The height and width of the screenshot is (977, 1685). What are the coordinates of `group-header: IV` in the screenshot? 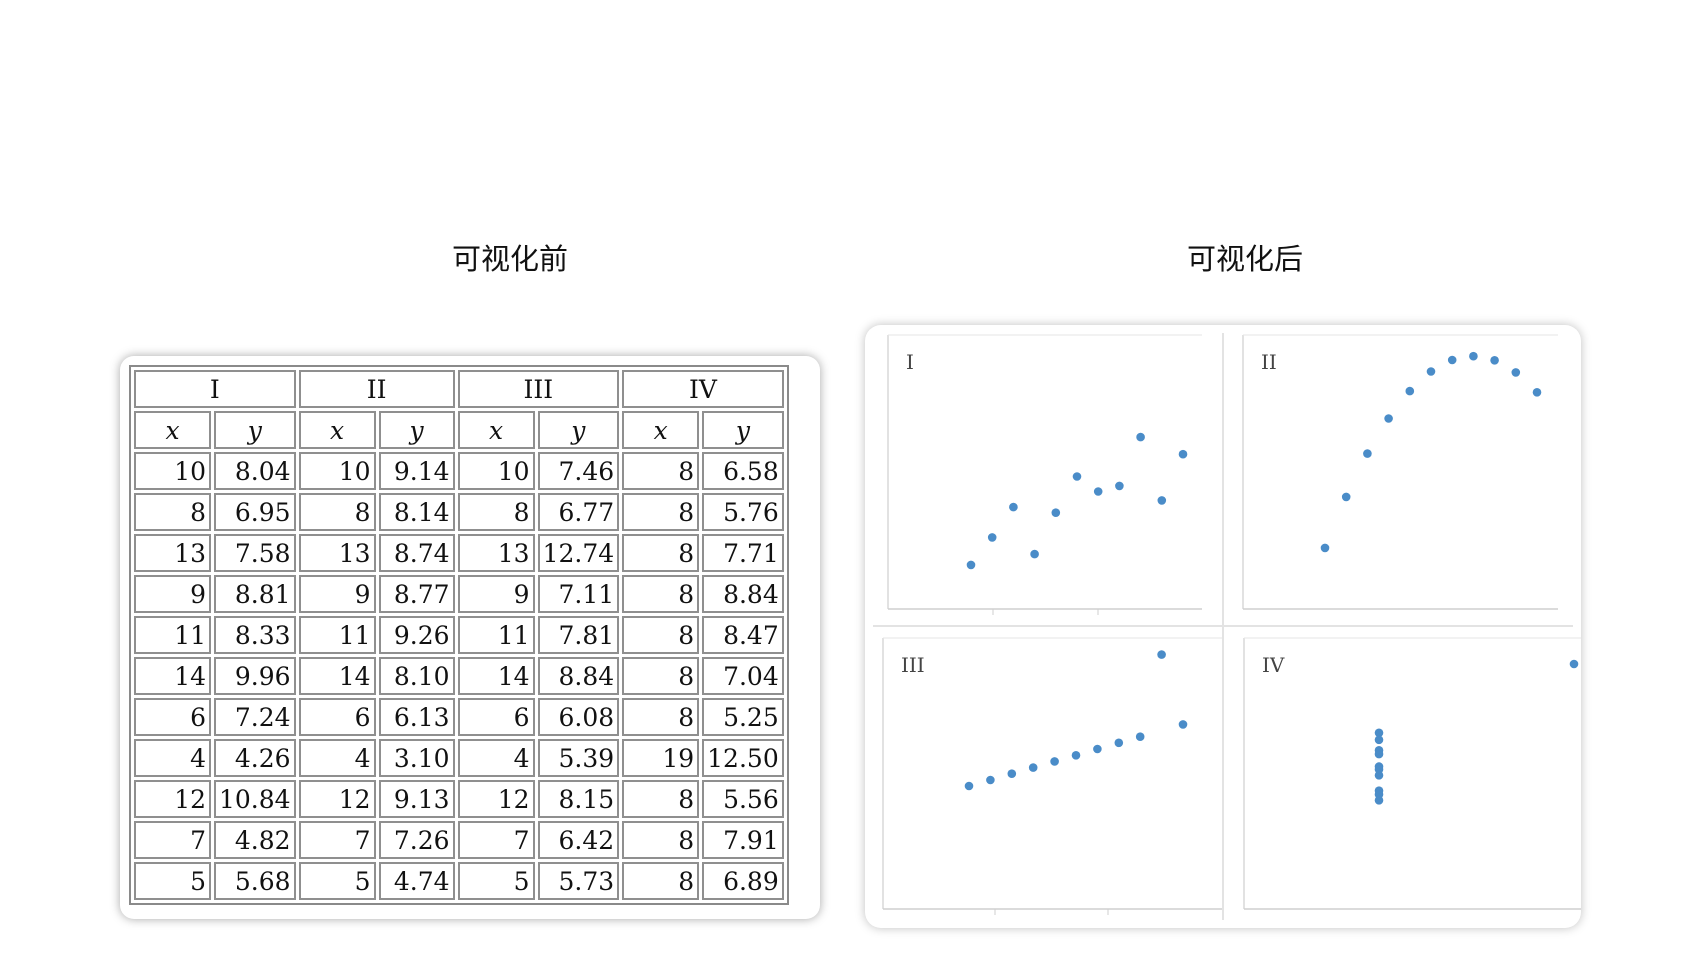 It's located at (703, 389).